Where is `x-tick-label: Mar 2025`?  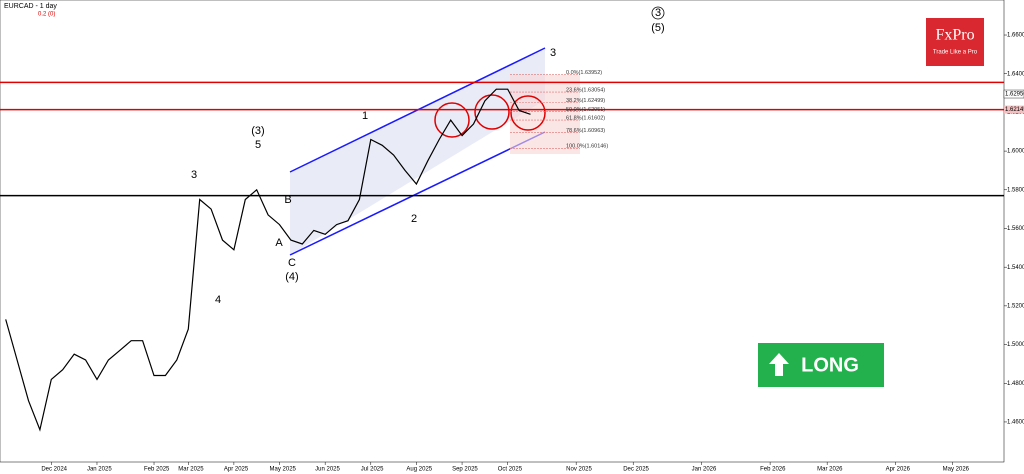
x-tick-label: Mar 2025 is located at coordinates (191, 470).